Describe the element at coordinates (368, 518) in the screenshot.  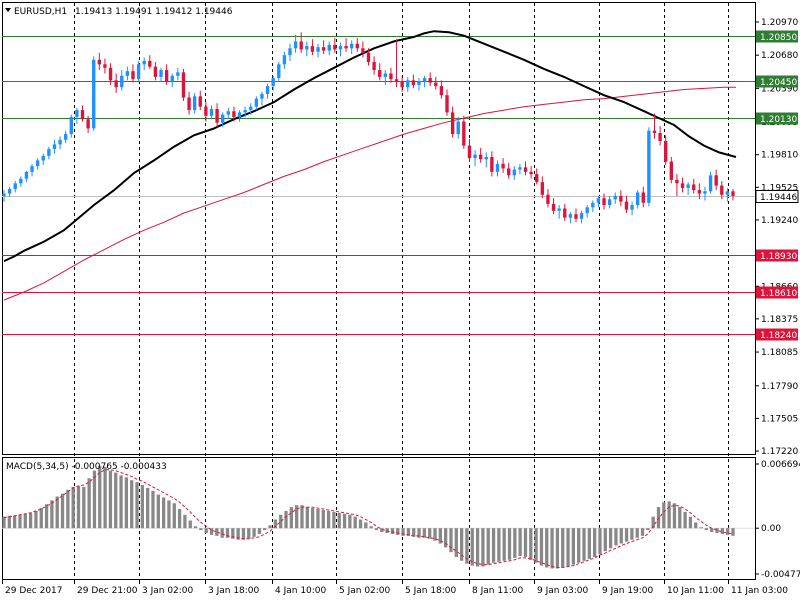
I see `macd-signal-line` at that location.